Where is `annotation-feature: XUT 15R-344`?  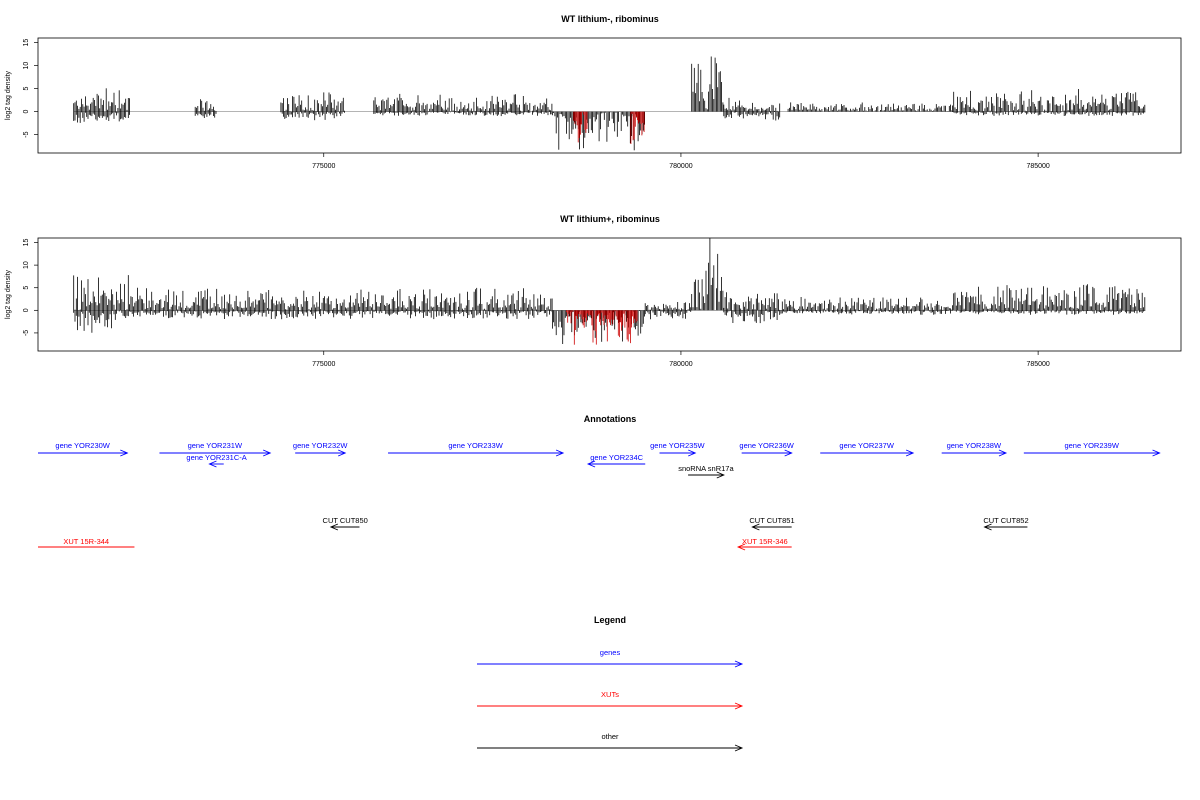
annotation-feature: XUT 15R-344 is located at coordinates (86, 542).